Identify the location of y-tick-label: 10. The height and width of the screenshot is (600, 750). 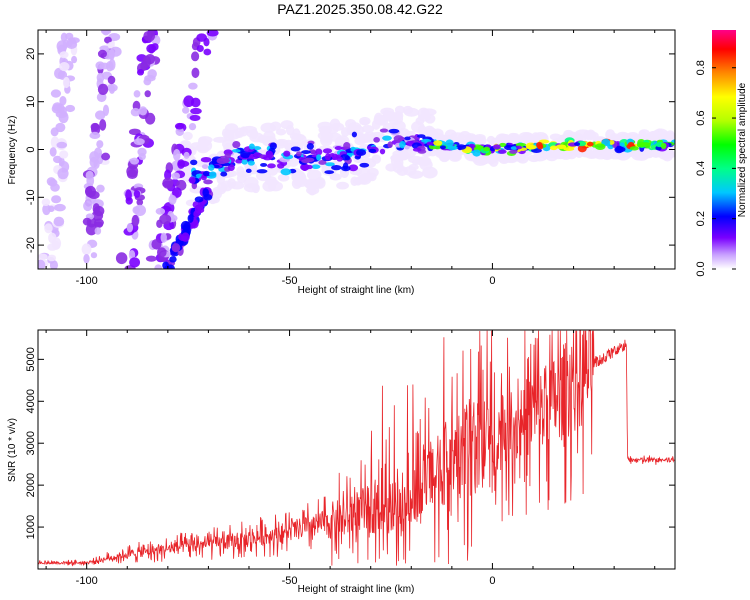
(31, 102).